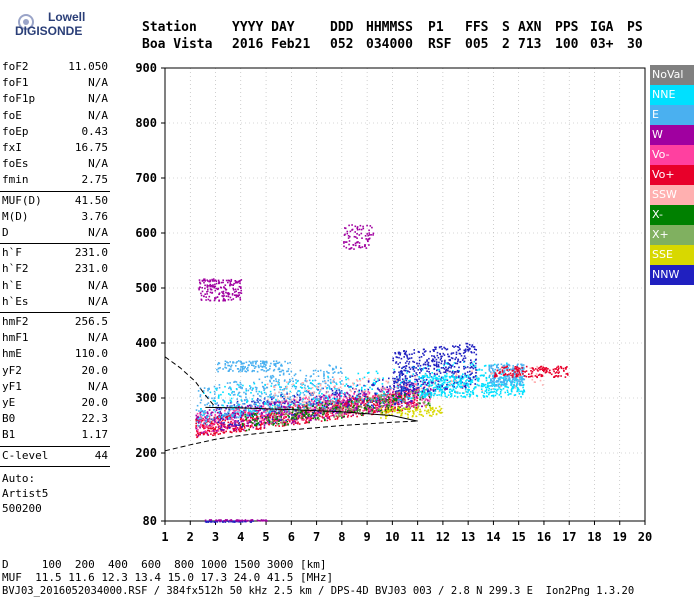 The image size is (700, 600). Describe the element at coordinates (635, 44) in the screenshot. I see `hdr-ps-value: 30` at that location.